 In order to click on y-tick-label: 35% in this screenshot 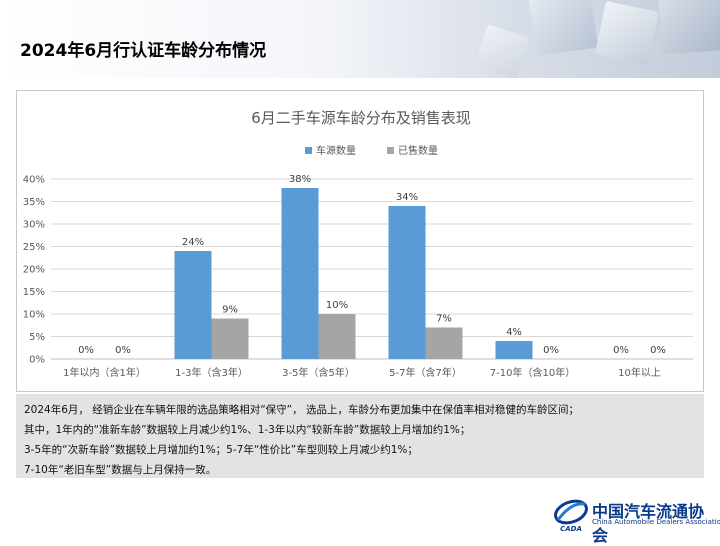, I will do `click(34, 202)`.